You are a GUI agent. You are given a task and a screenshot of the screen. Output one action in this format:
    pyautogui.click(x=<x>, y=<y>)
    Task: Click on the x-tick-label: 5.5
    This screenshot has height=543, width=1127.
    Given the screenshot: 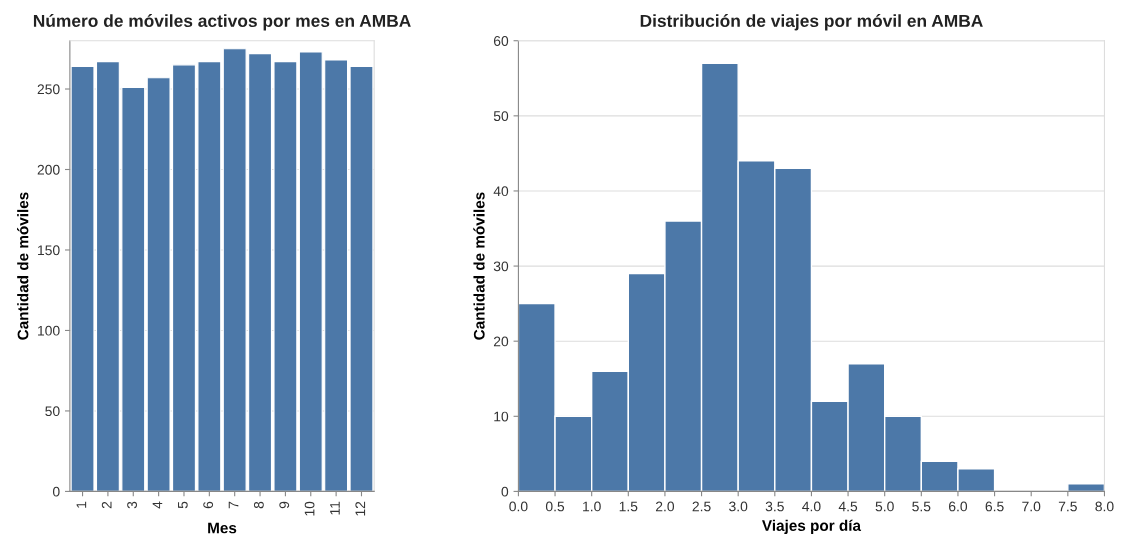 What is the action you would take?
    pyautogui.click(x=921, y=506)
    